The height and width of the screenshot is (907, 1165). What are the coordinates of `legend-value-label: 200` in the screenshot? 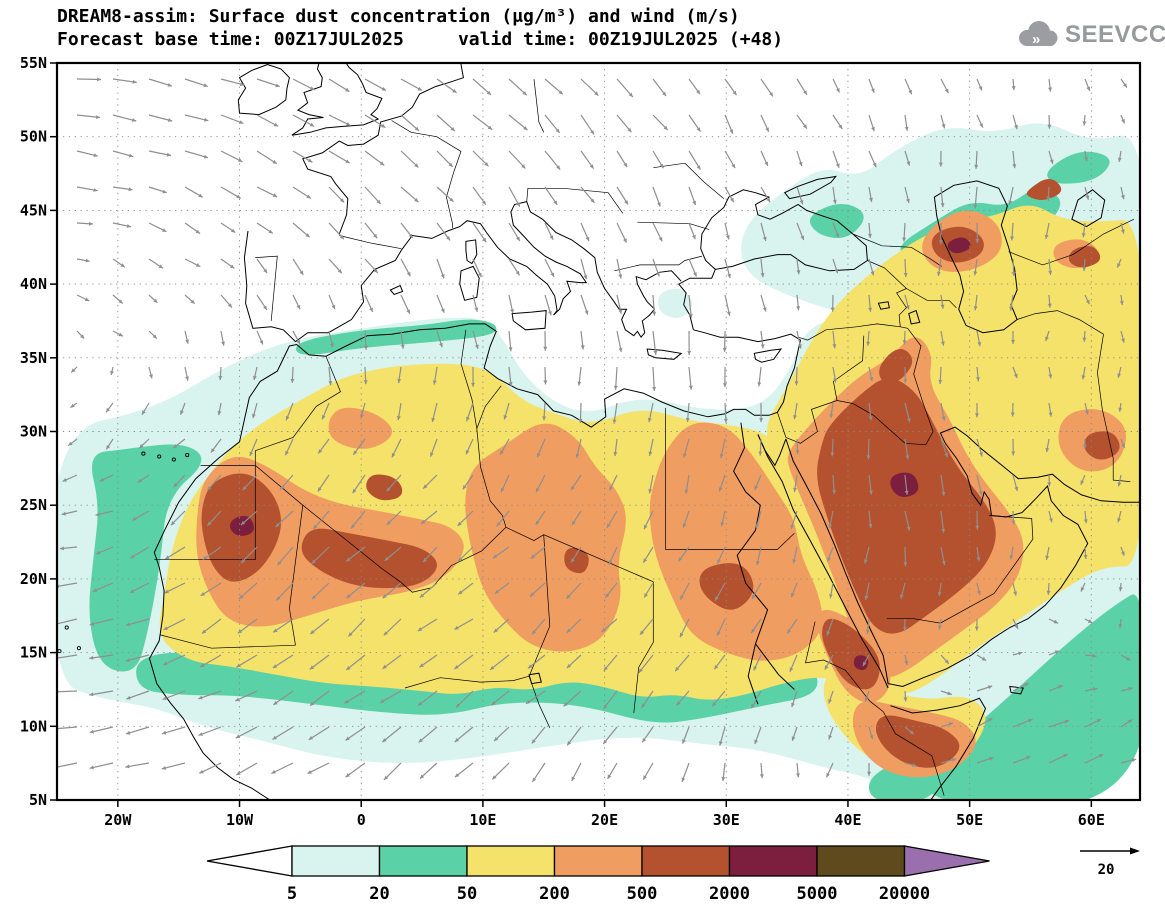 It's located at (554, 894).